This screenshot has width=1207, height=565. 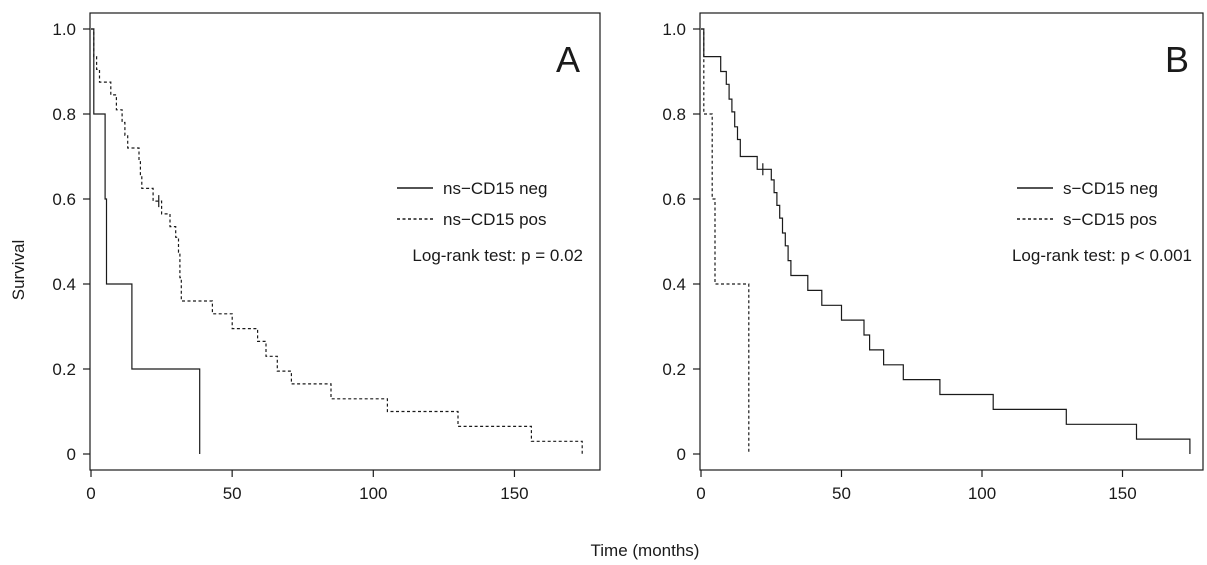 What do you see at coordinates (674, 29) in the screenshot?
I see `panel-b-y-tick-label: 1.0` at bounding box center [674, 29].